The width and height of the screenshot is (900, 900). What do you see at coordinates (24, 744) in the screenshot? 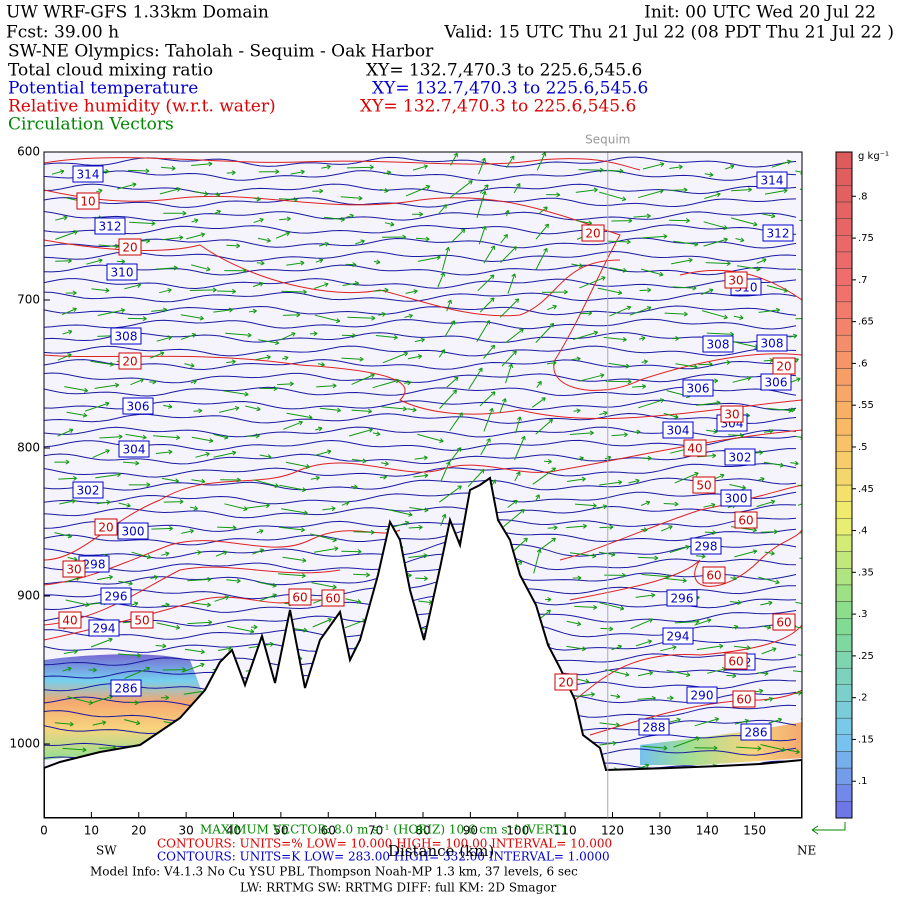
I see `y-tick-label: 1000` at bounding box center [24, 744].